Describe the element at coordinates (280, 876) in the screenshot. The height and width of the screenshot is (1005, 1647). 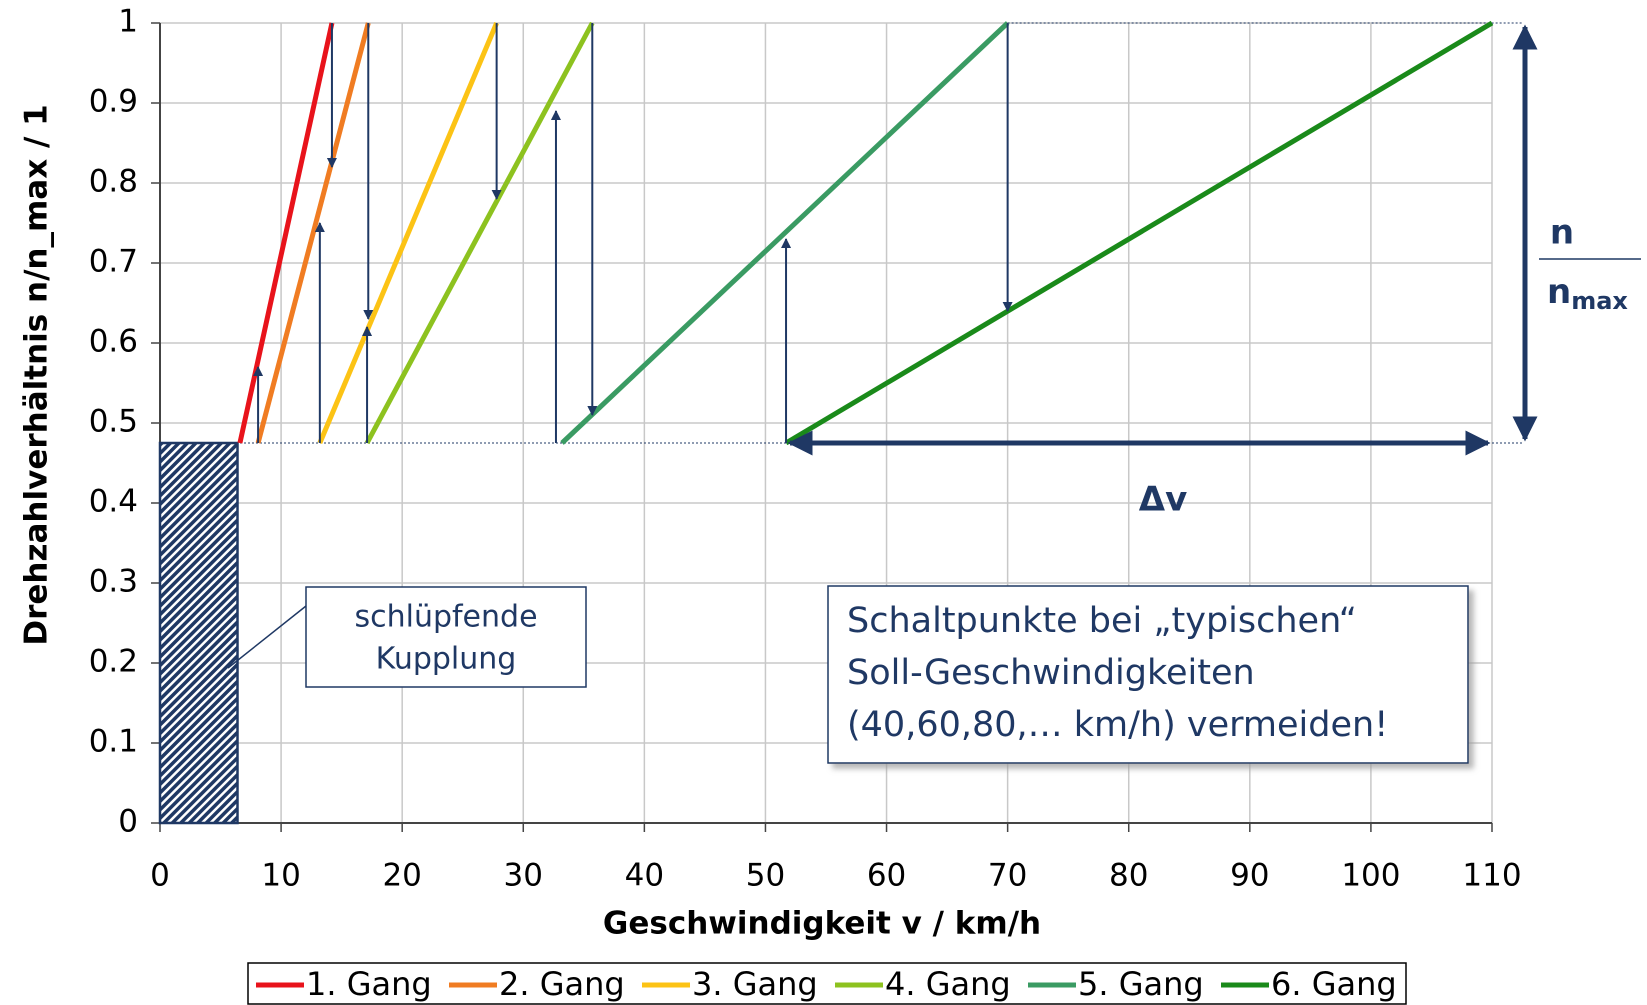
I see `x-tick-label: 10` at that location.